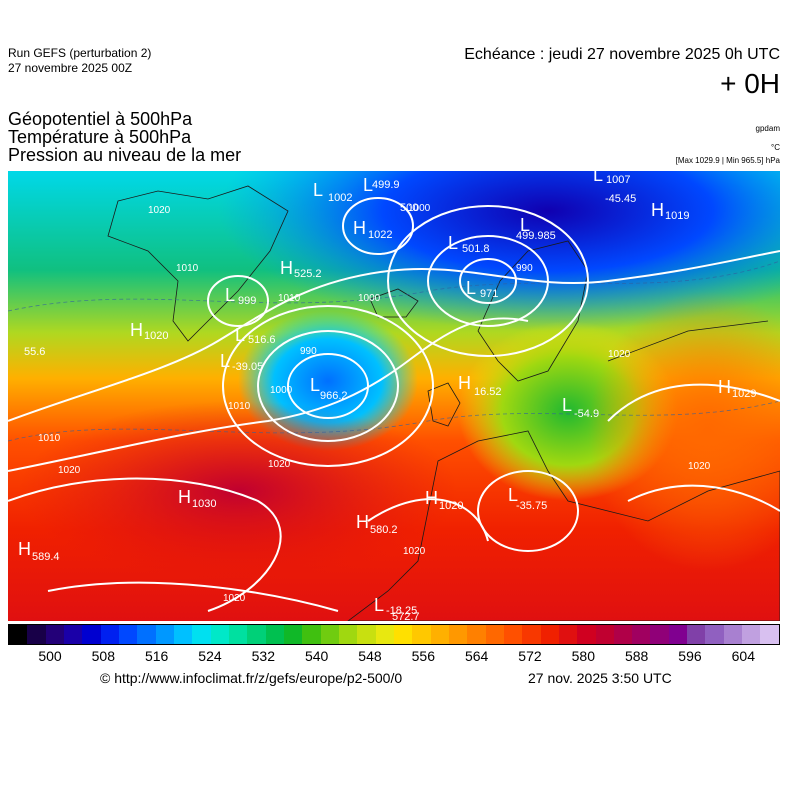 The image size is (788, 789). I want to click on pressure-label: 1019, so click(677, 216).